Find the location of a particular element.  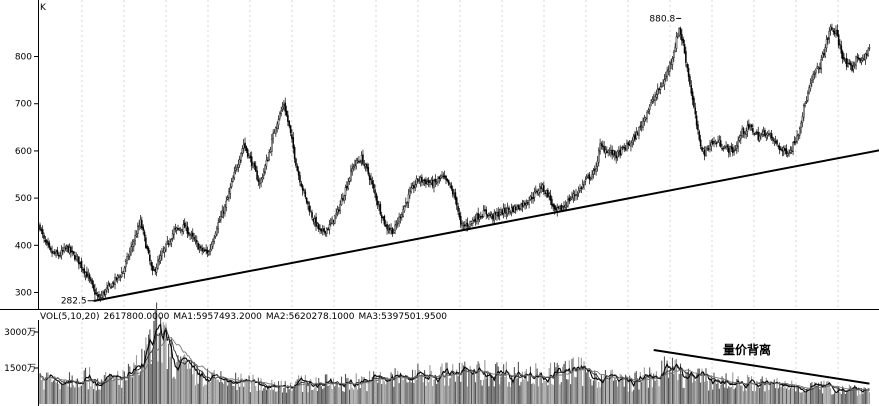

ma3-legend-value: 5397501.9500 is located at coordinates (414, 317).